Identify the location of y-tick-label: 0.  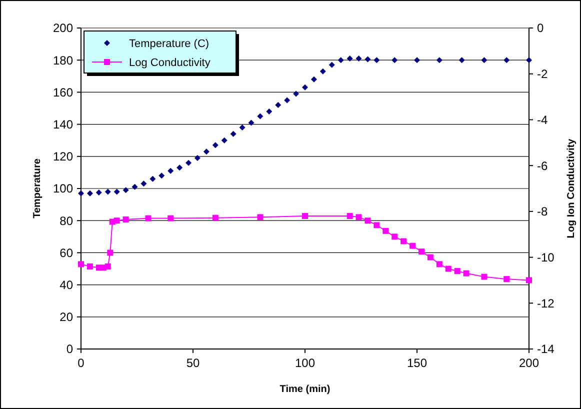
(70, 349).